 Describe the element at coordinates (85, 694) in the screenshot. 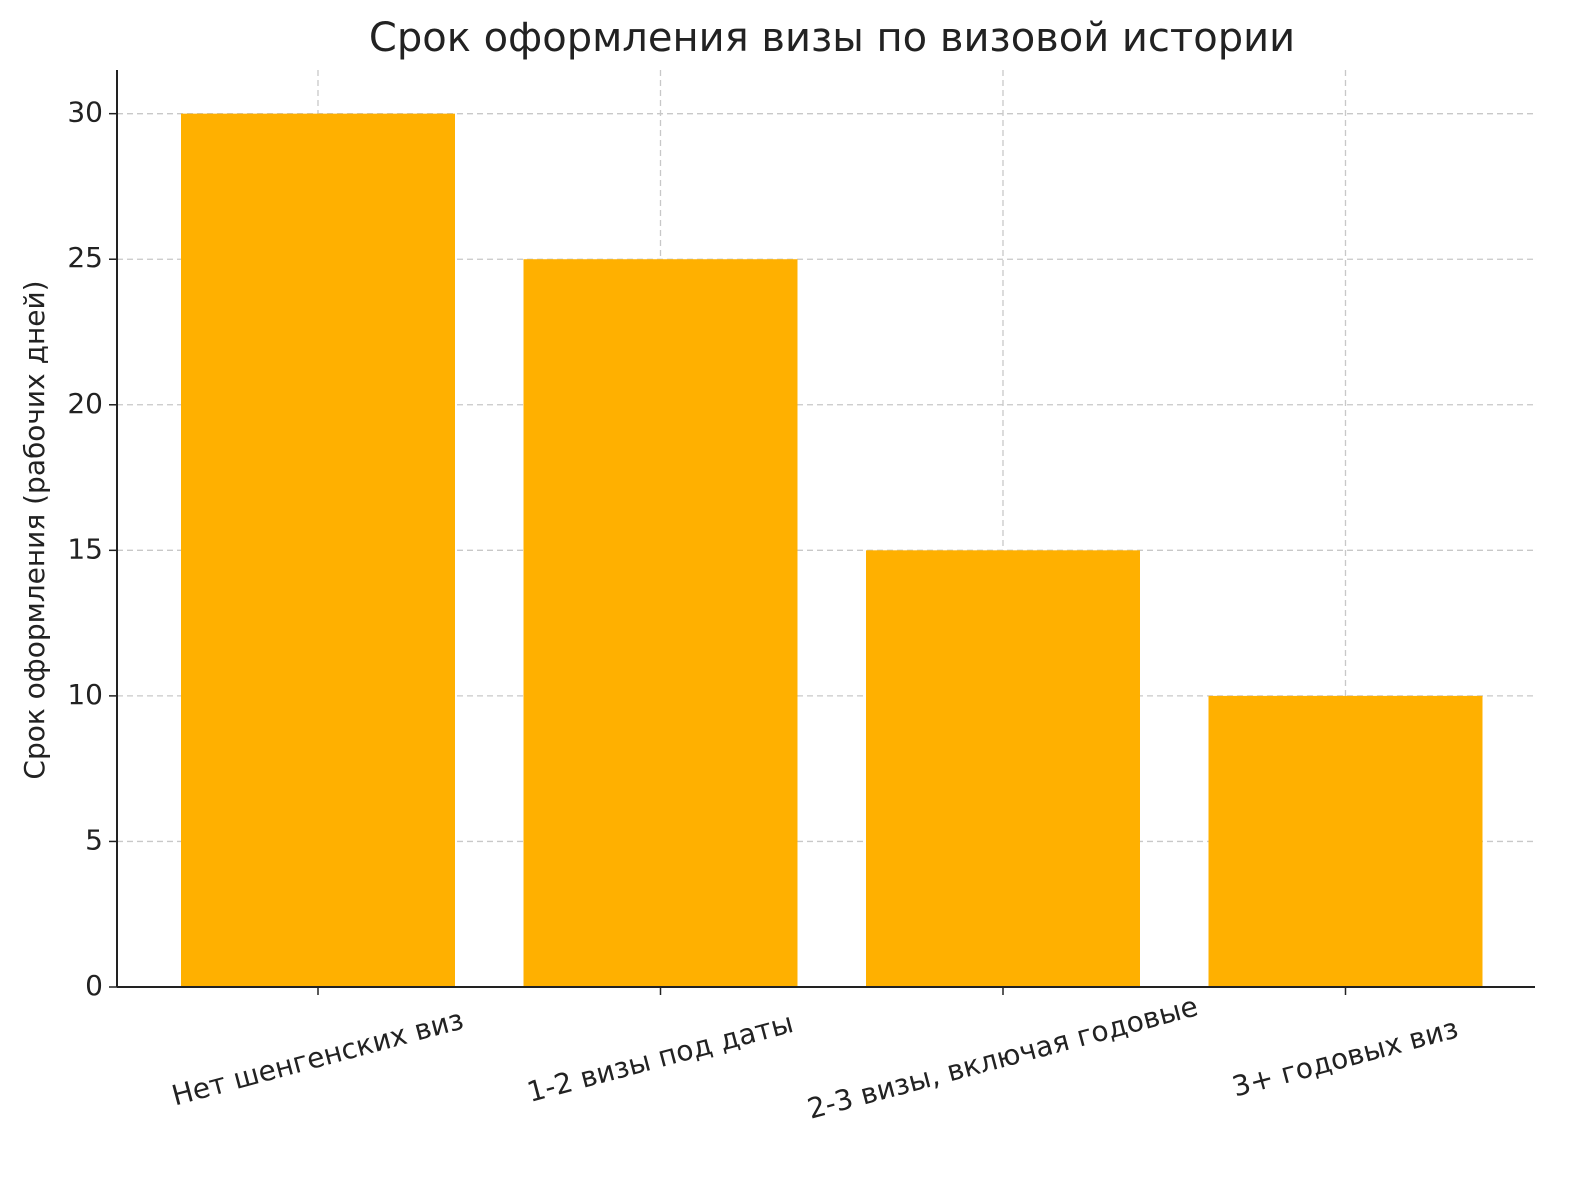

I see `y-tick-label: 10` at that location.